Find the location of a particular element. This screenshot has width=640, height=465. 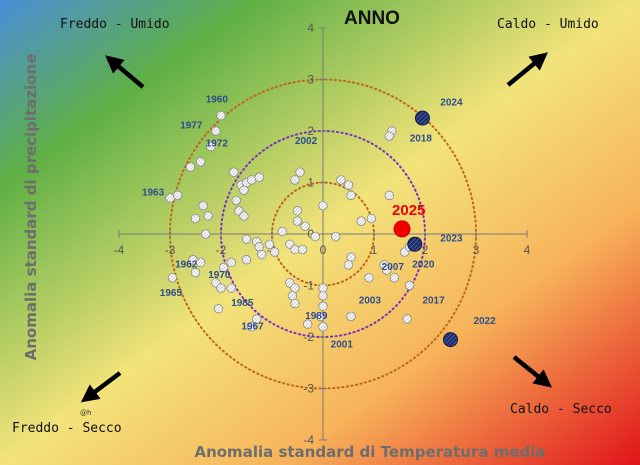

year-label: 1967 is located at coordinates (252, 326).